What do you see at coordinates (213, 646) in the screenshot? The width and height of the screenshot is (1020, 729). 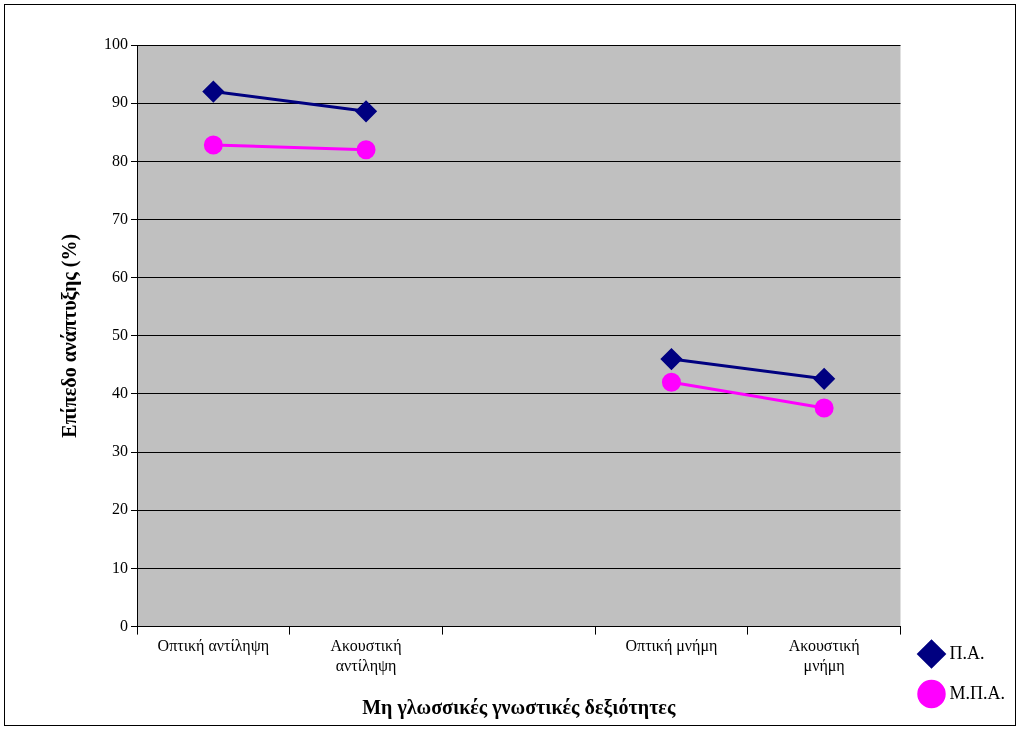 I see `x-tick-label: Οπτική αντίληψη` at bounding box center [213, 646].